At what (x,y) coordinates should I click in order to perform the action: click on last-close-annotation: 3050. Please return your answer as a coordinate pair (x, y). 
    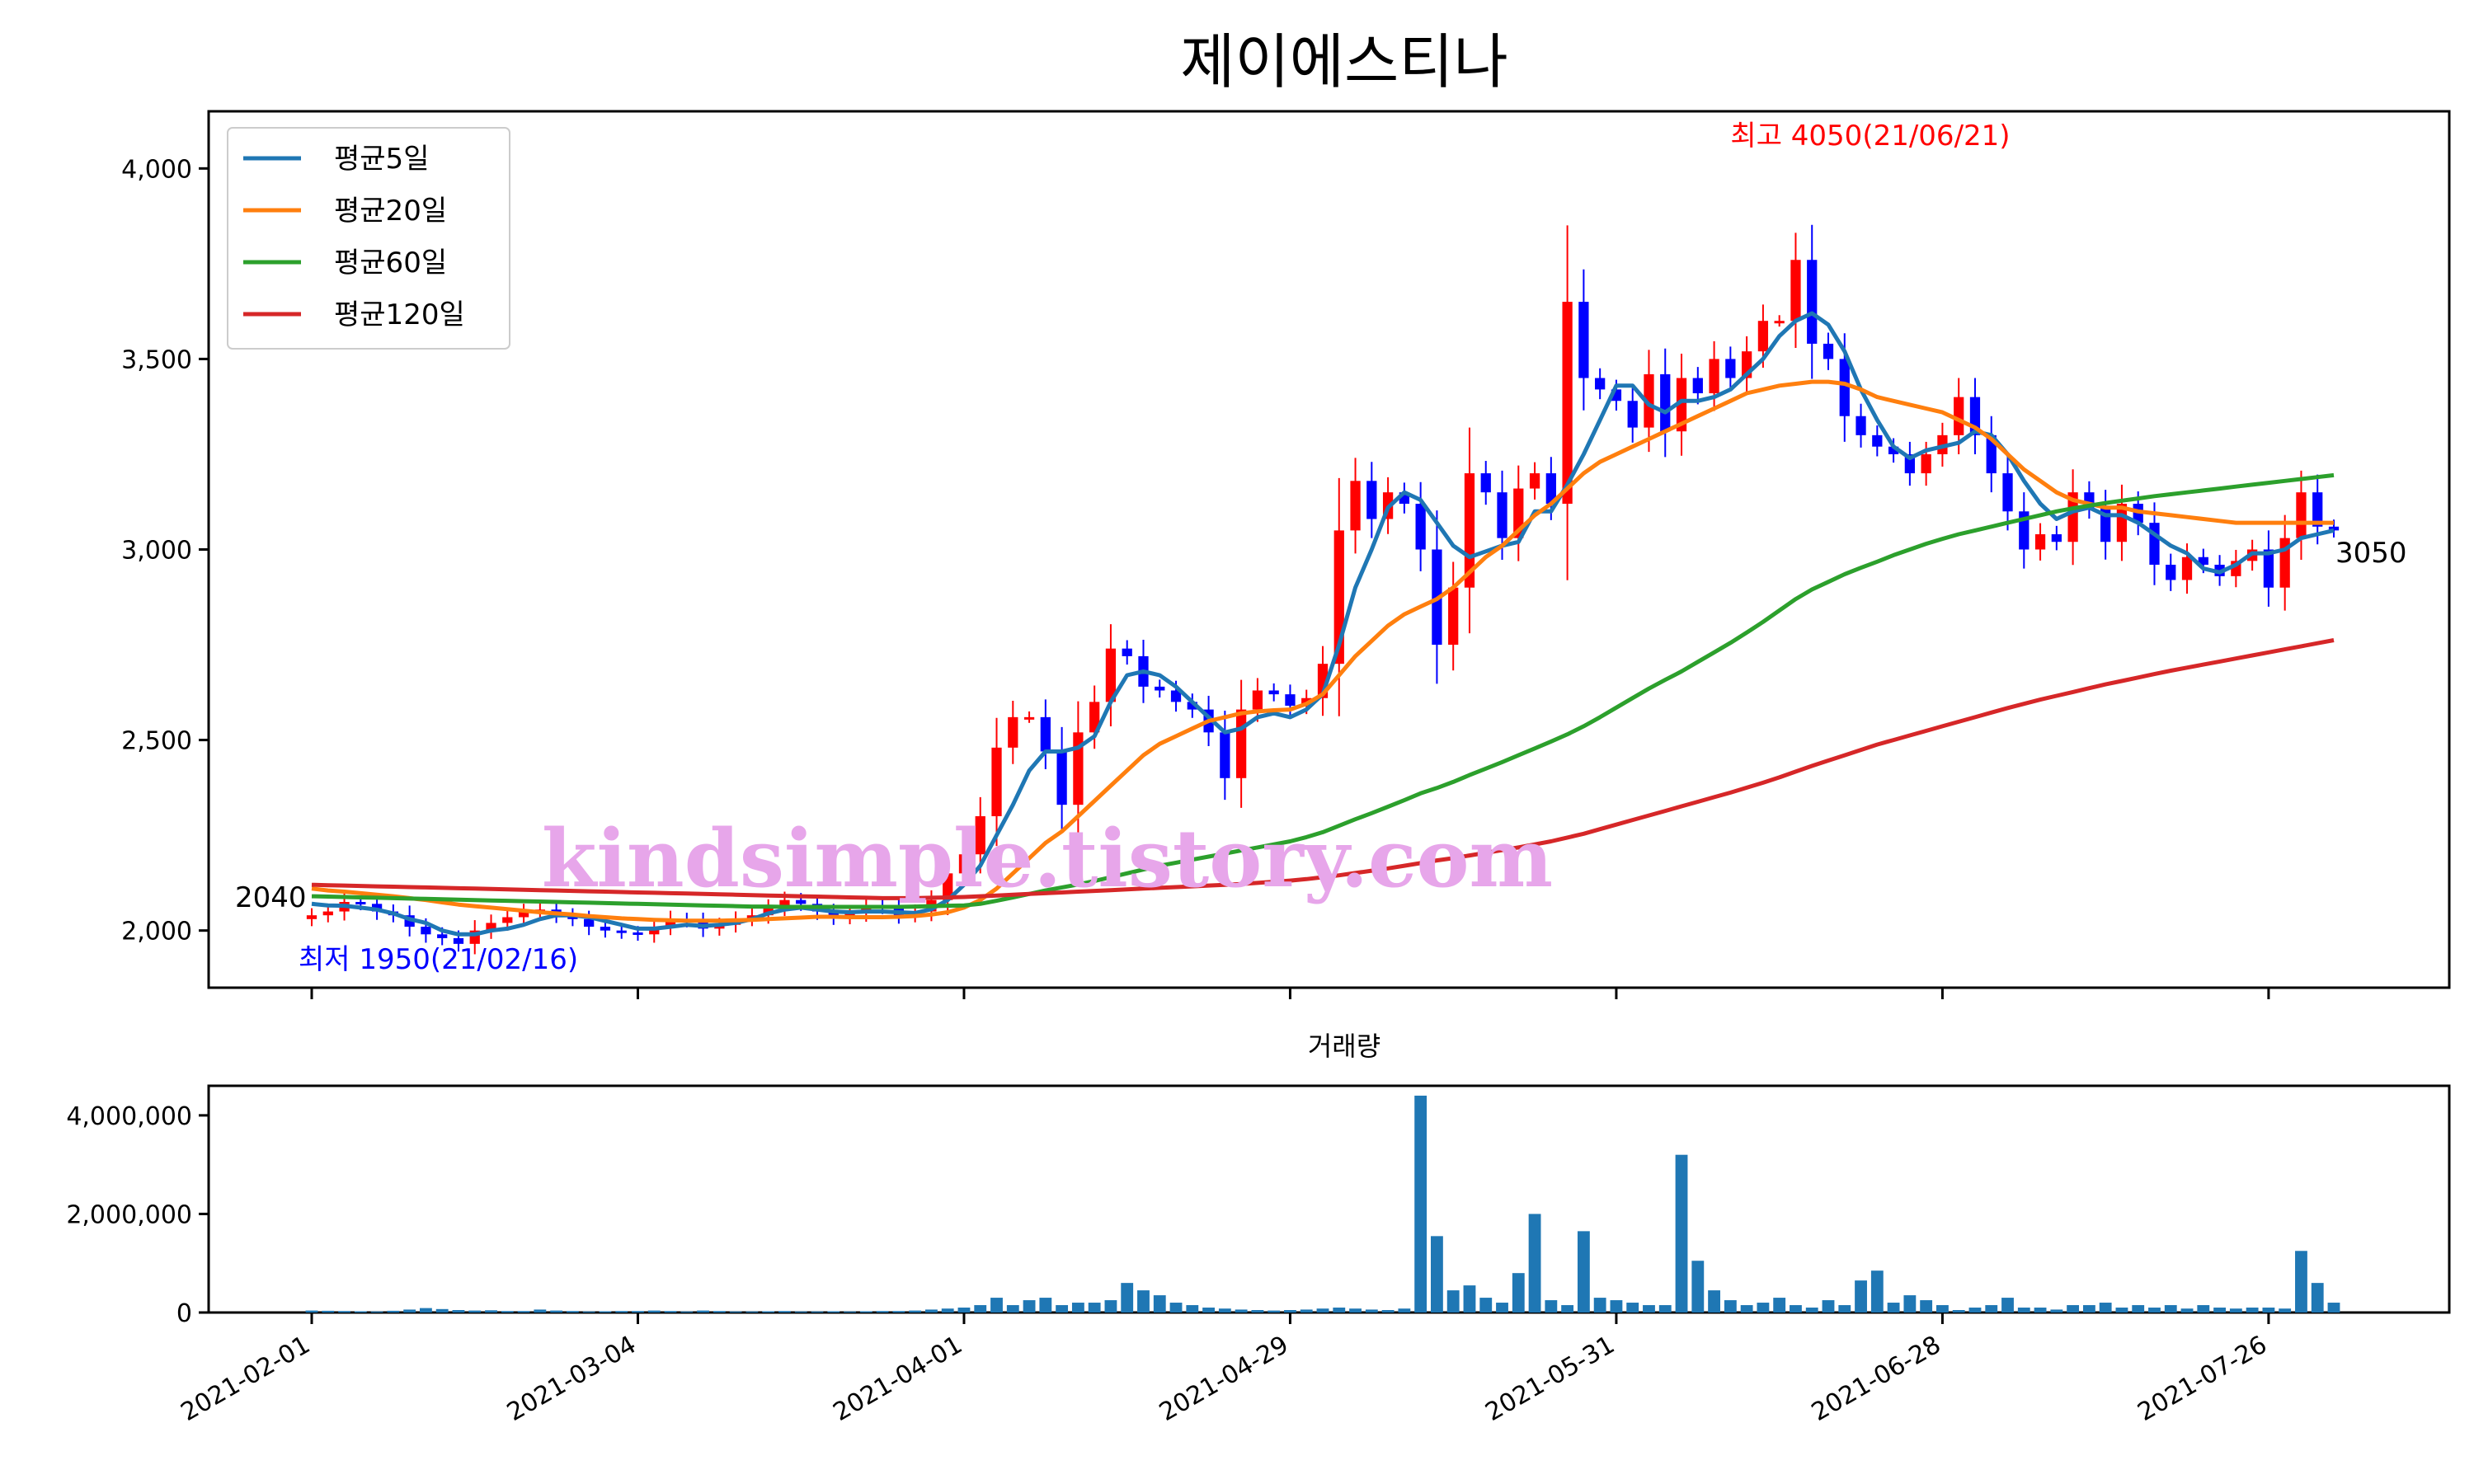
    Looking at the image, I should click on (2371, 553).